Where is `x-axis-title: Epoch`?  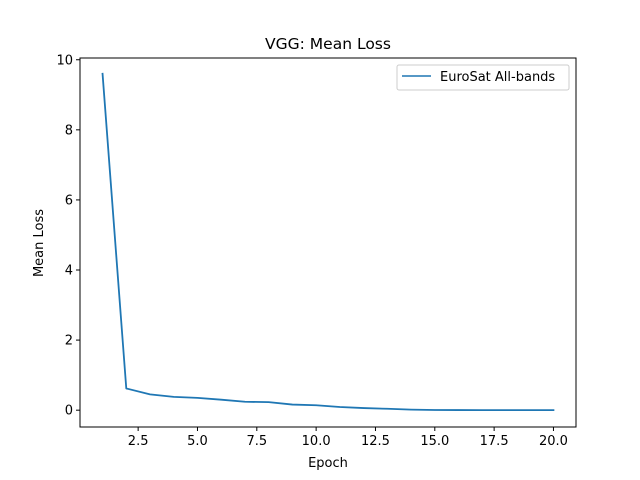
x-axis-title: Epoch is located at coordinates (328, 463).